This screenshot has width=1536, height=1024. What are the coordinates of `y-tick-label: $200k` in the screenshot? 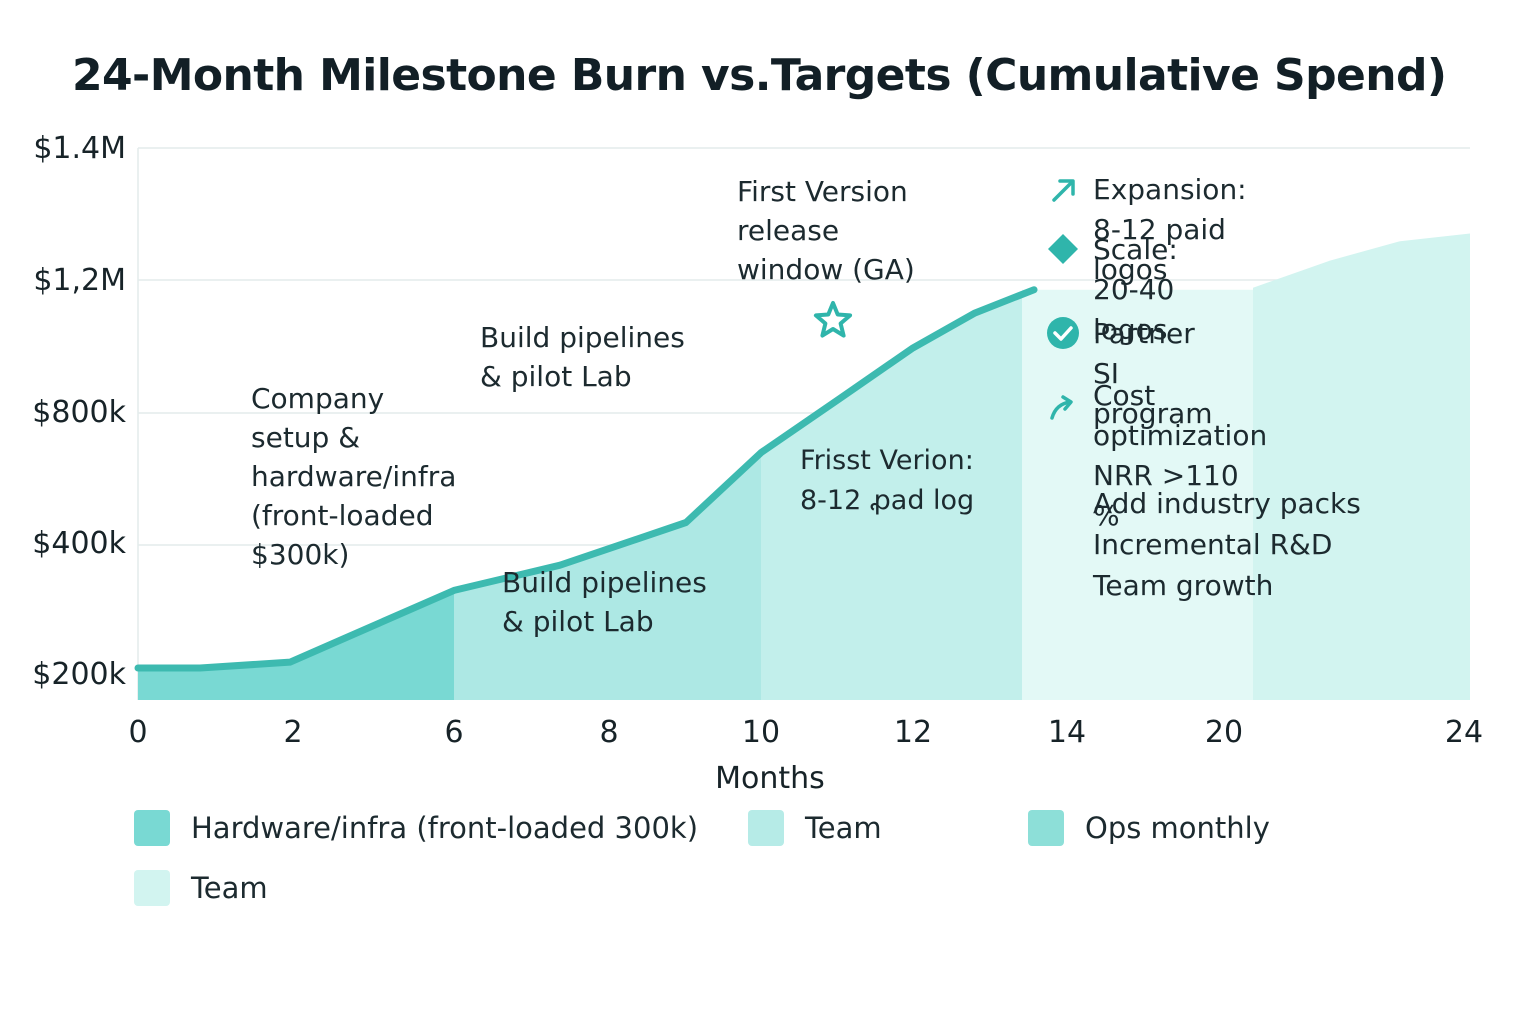 It's located at (79, 674).